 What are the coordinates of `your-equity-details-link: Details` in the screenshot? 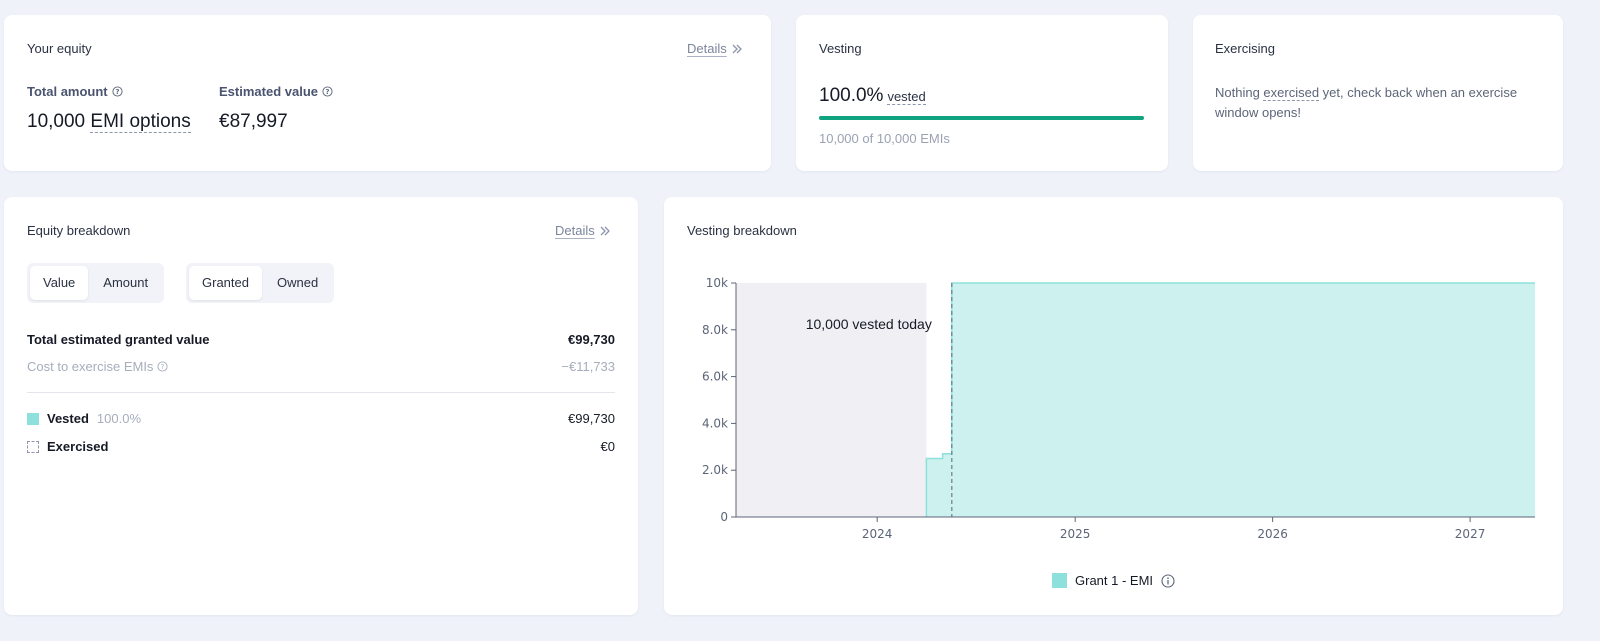 It's located at (715, 48).